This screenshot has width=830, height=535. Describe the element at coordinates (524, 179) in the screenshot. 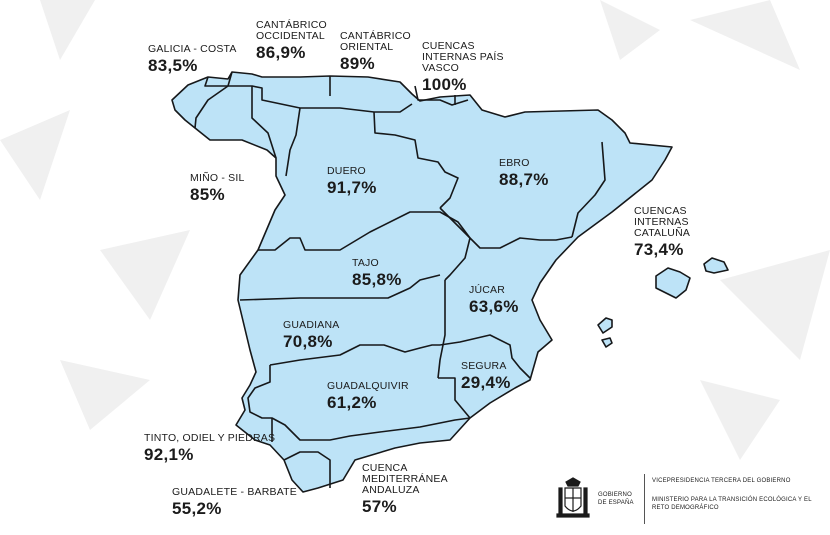

I see `basin-value: 88,7%` at that location.